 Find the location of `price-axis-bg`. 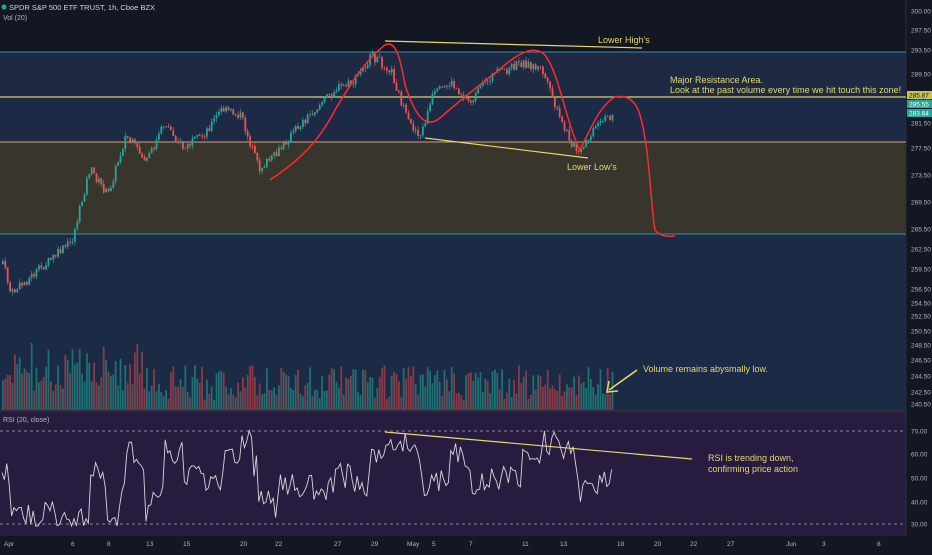

price-axis-bg is located at coordinates (919, 268).